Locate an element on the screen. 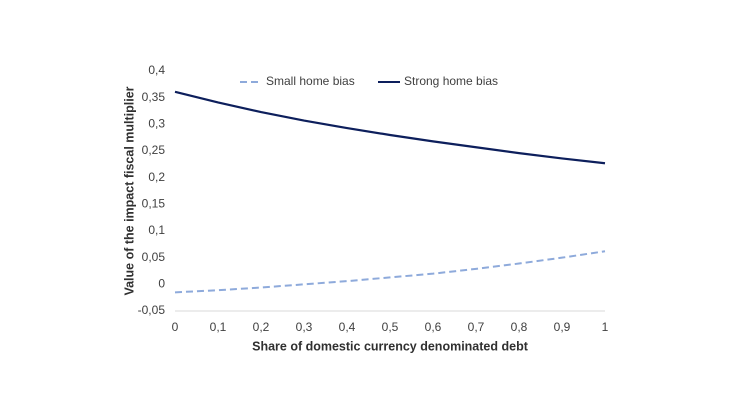 This screenshot has height=410, width=730. x-tick-label: 0,5 is located at coordinates (390, 327).